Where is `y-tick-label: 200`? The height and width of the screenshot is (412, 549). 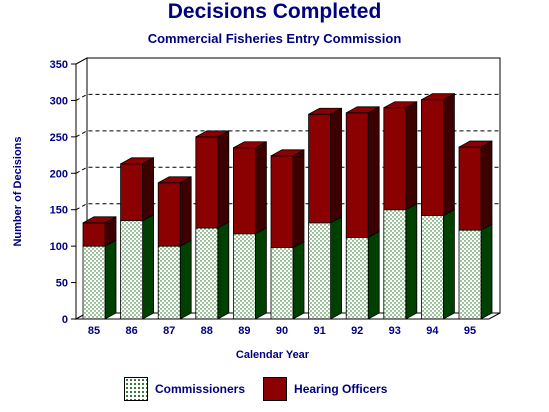
y-tick-label: 200 is located at coordinates (59, 174).